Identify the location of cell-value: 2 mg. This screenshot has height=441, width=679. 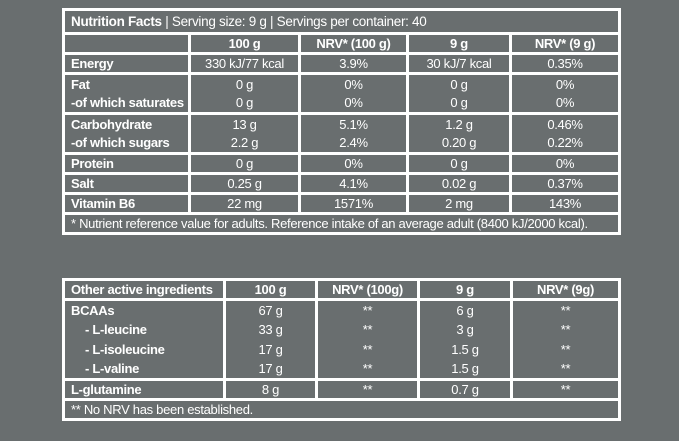
(459, 203).